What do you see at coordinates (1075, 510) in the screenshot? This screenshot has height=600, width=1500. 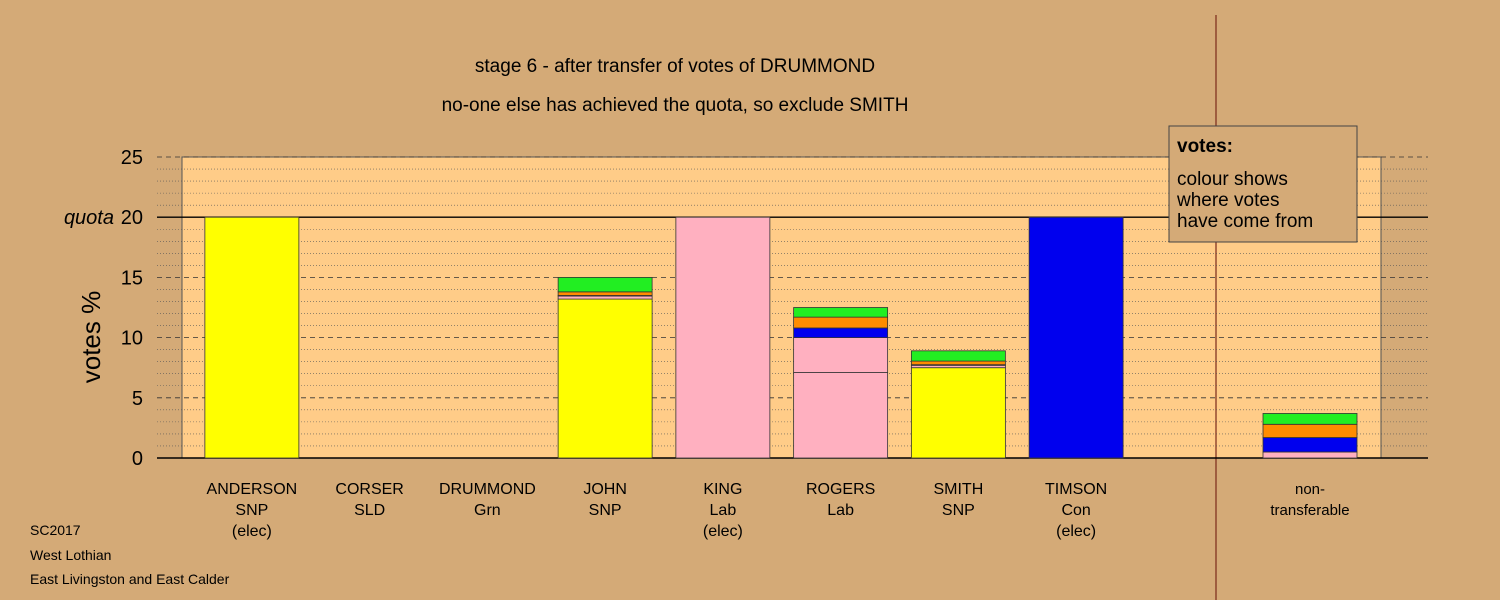 I see `candidate-party: Con` at bounding box center [1075, 510].